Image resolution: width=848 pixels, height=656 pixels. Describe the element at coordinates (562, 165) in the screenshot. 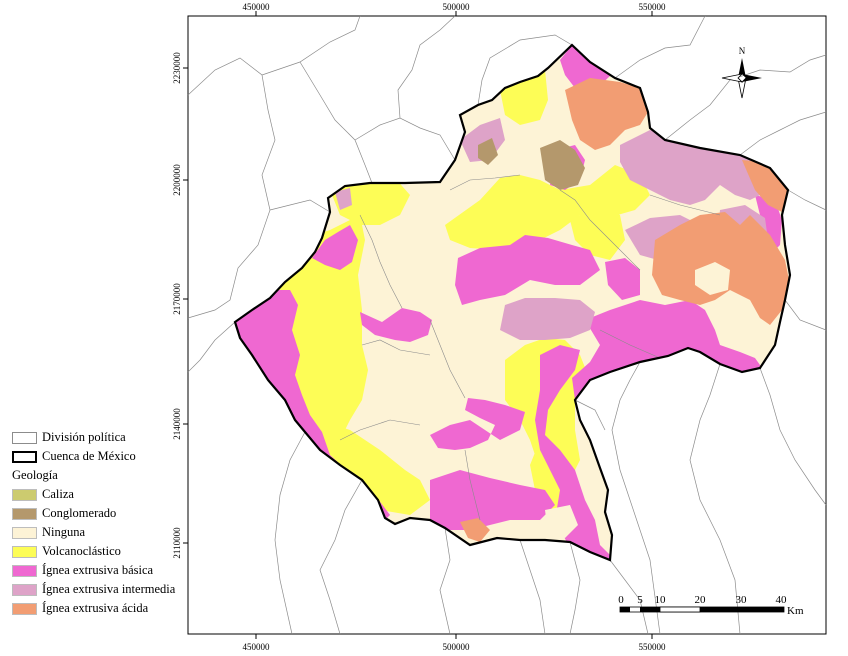

I see `geology-conglomerado-north` at that location.